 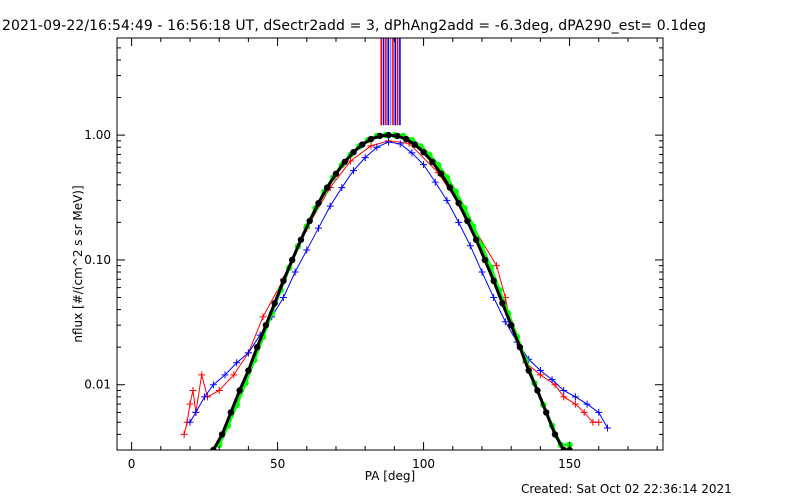 I want to click on x-tick-label: 50, so click(x=277, y=464).